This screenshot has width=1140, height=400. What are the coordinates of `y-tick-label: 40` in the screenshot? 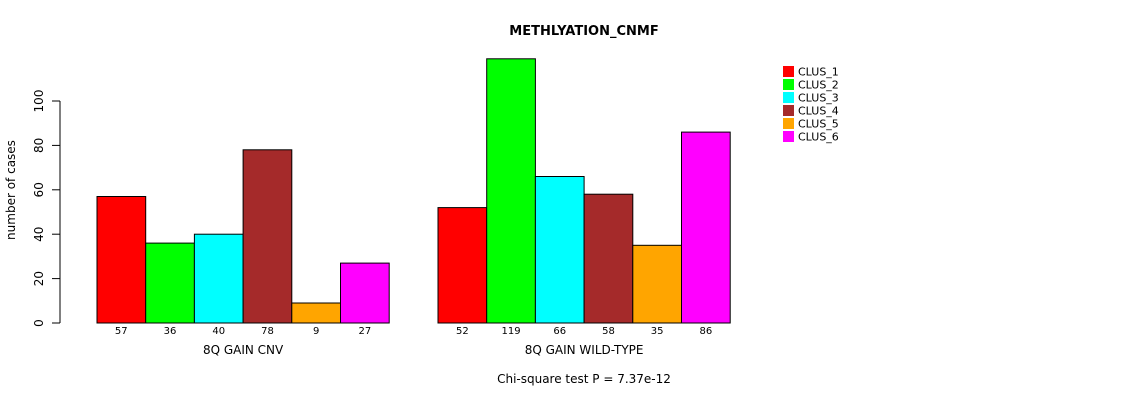 It's located at (39, 234).